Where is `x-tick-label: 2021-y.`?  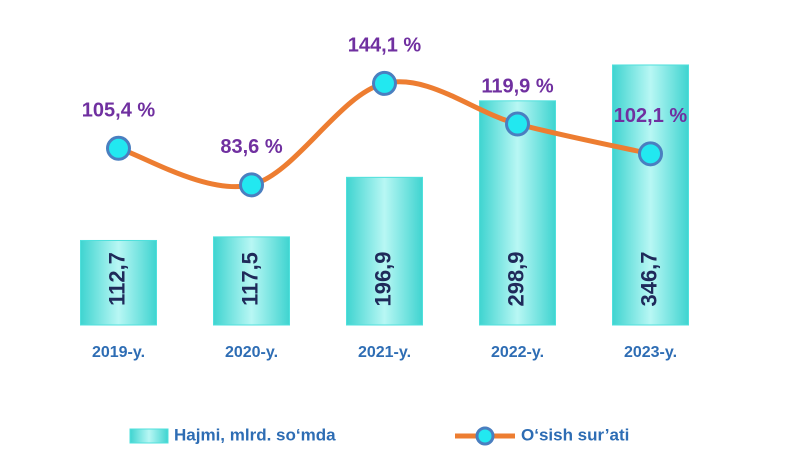 x-tick-label: 2021-y. is located at coordinates (384, 352).